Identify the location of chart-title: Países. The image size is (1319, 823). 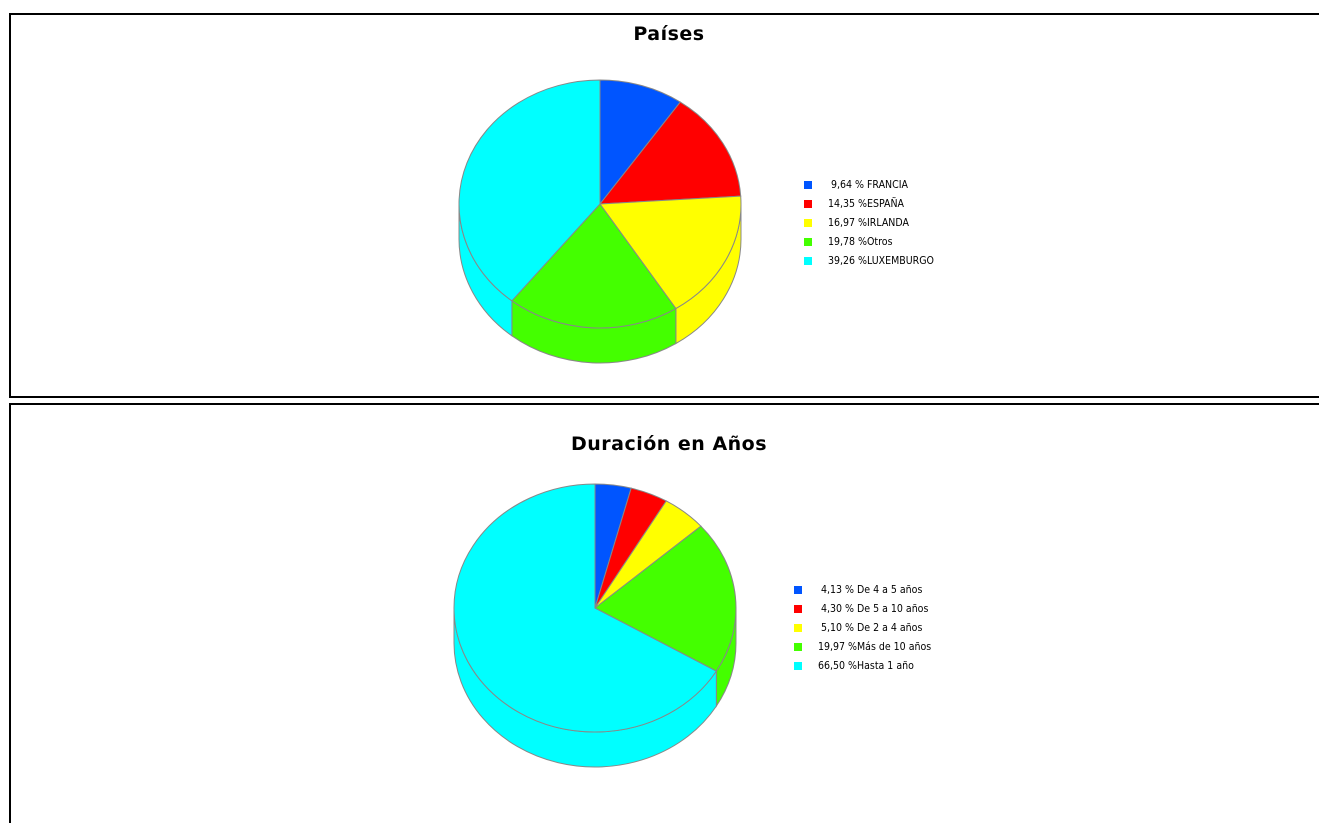
(669, 34).